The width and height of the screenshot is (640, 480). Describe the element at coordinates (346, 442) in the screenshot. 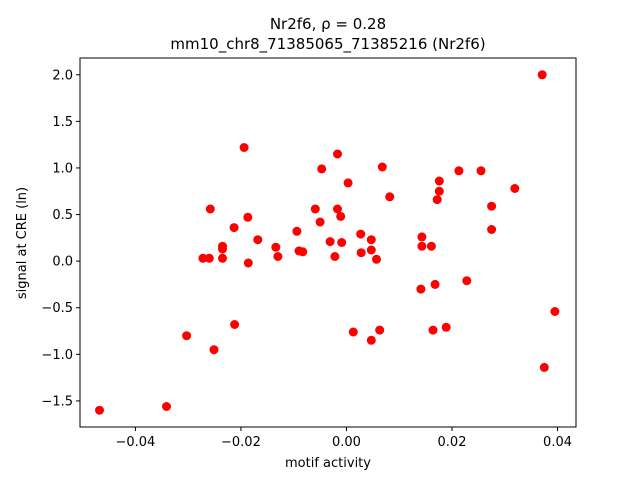

I see `x-tick-label: 0.00` at that location.